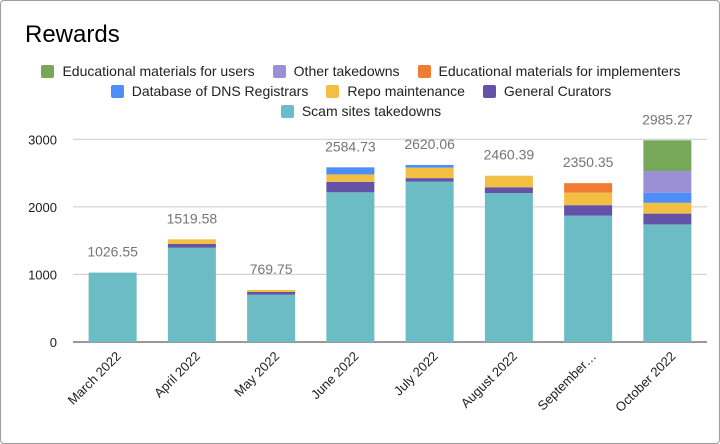  I want to click on data-label: 2620.06, so click(429, 144).